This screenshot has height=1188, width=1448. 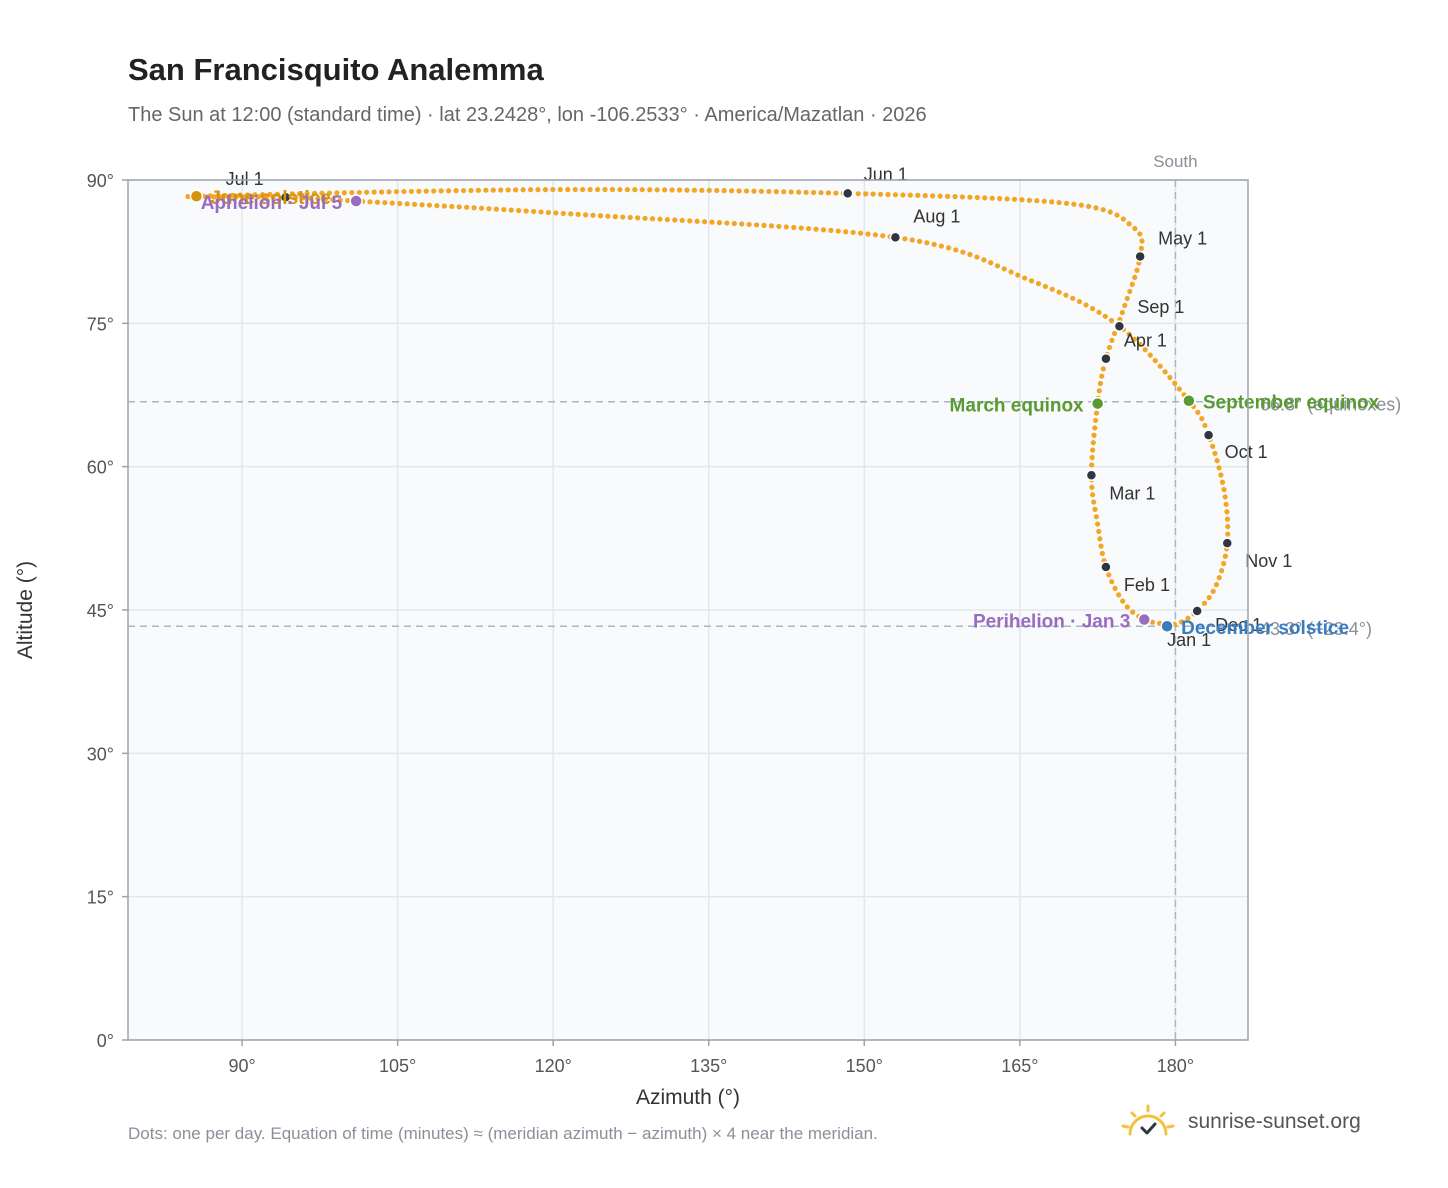 I want to click on y-tick-label: 30°, so click(x=100, y=754).